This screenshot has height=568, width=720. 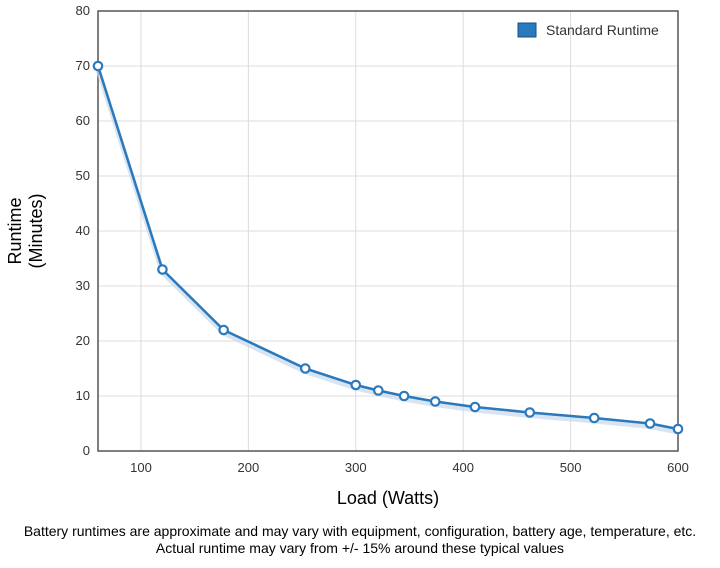 What do you see at coordinates (36, 230) in the screenshot?
I see `y-axis-title-line2: (Minutes)` at bounding box center [36, 230].